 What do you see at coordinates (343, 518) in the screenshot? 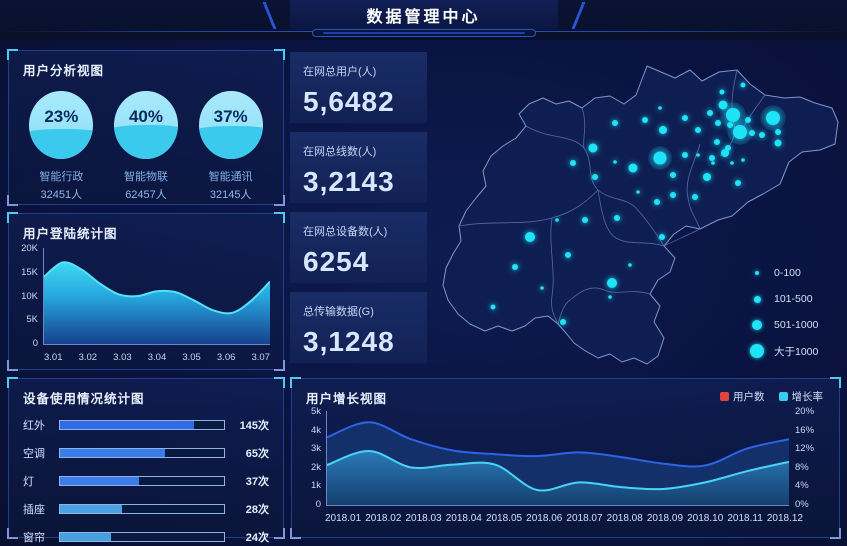
I see `axis-tick: 2018.01` at bounding box center [343, 518].